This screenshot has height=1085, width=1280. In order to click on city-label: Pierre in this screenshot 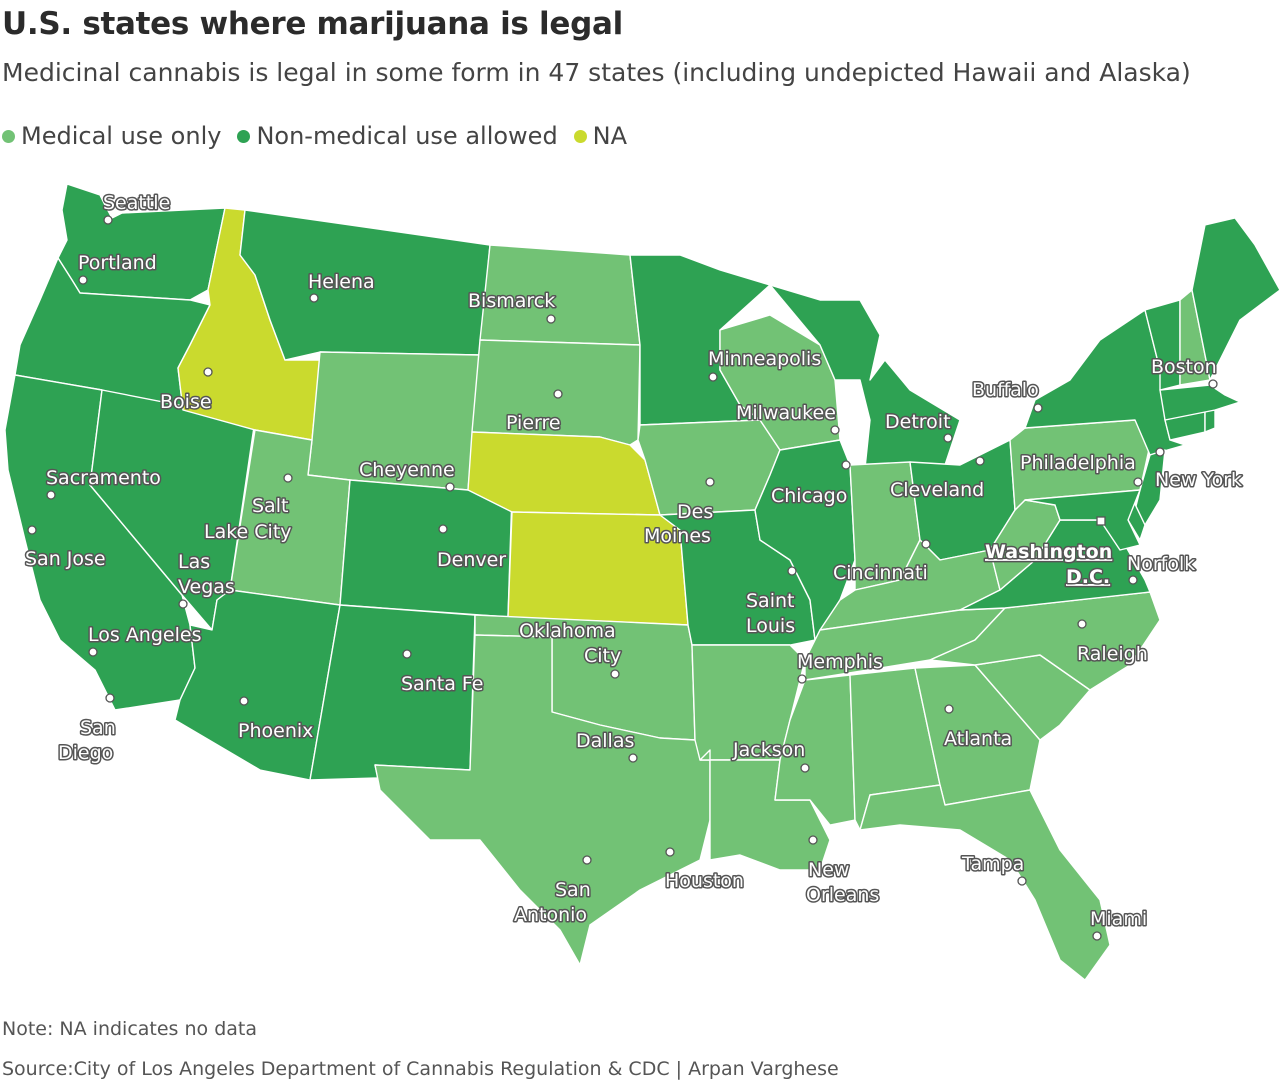, I will do `click(533, 423)`.